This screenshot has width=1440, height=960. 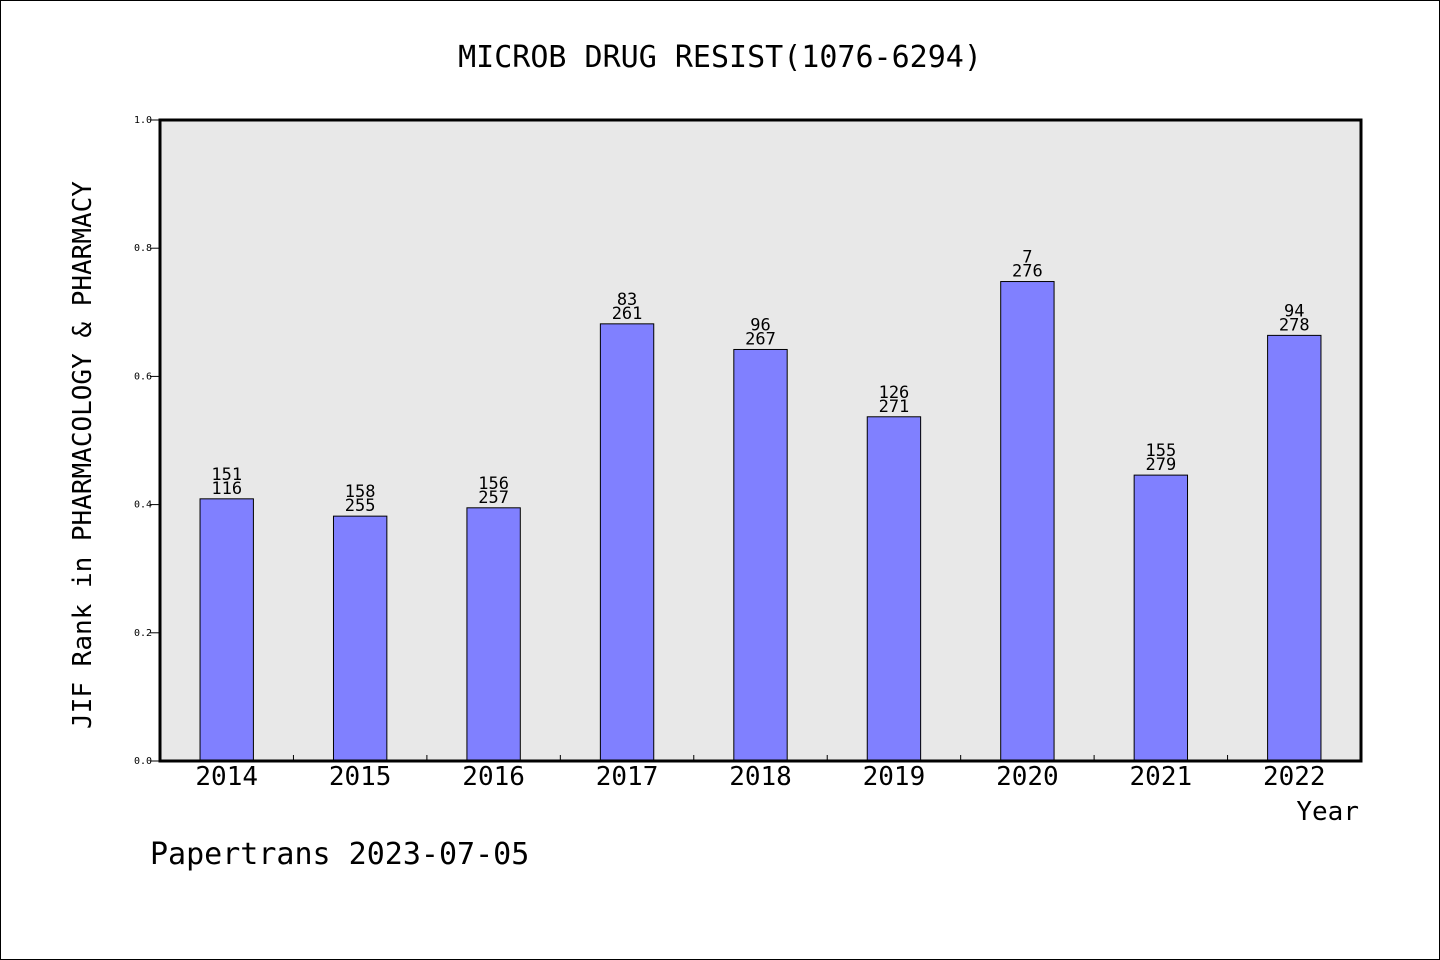 What do you see at coordinates (226, 630) in the screenshot?
I see `bar-2014` at bounding box center [226, 630].